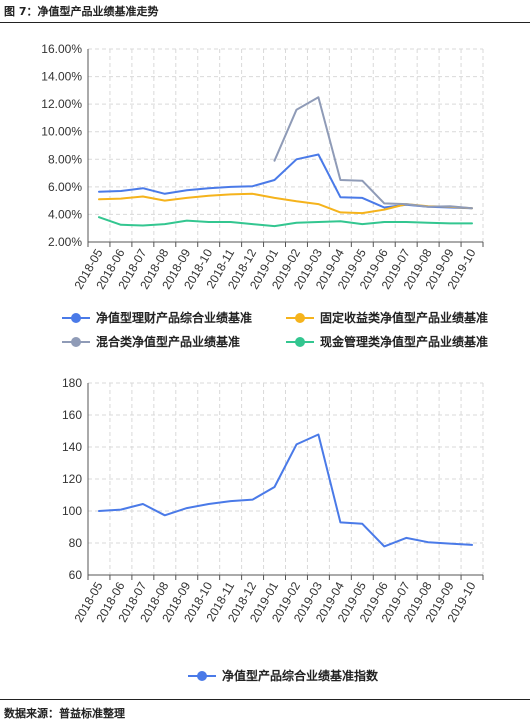 The height and width of the screenshot is (728, 530). Describe the element at coordinates (81, 11) in the screenshot. I see `figure-title: 图 7：净值型产品业绩基准走势` at that location.